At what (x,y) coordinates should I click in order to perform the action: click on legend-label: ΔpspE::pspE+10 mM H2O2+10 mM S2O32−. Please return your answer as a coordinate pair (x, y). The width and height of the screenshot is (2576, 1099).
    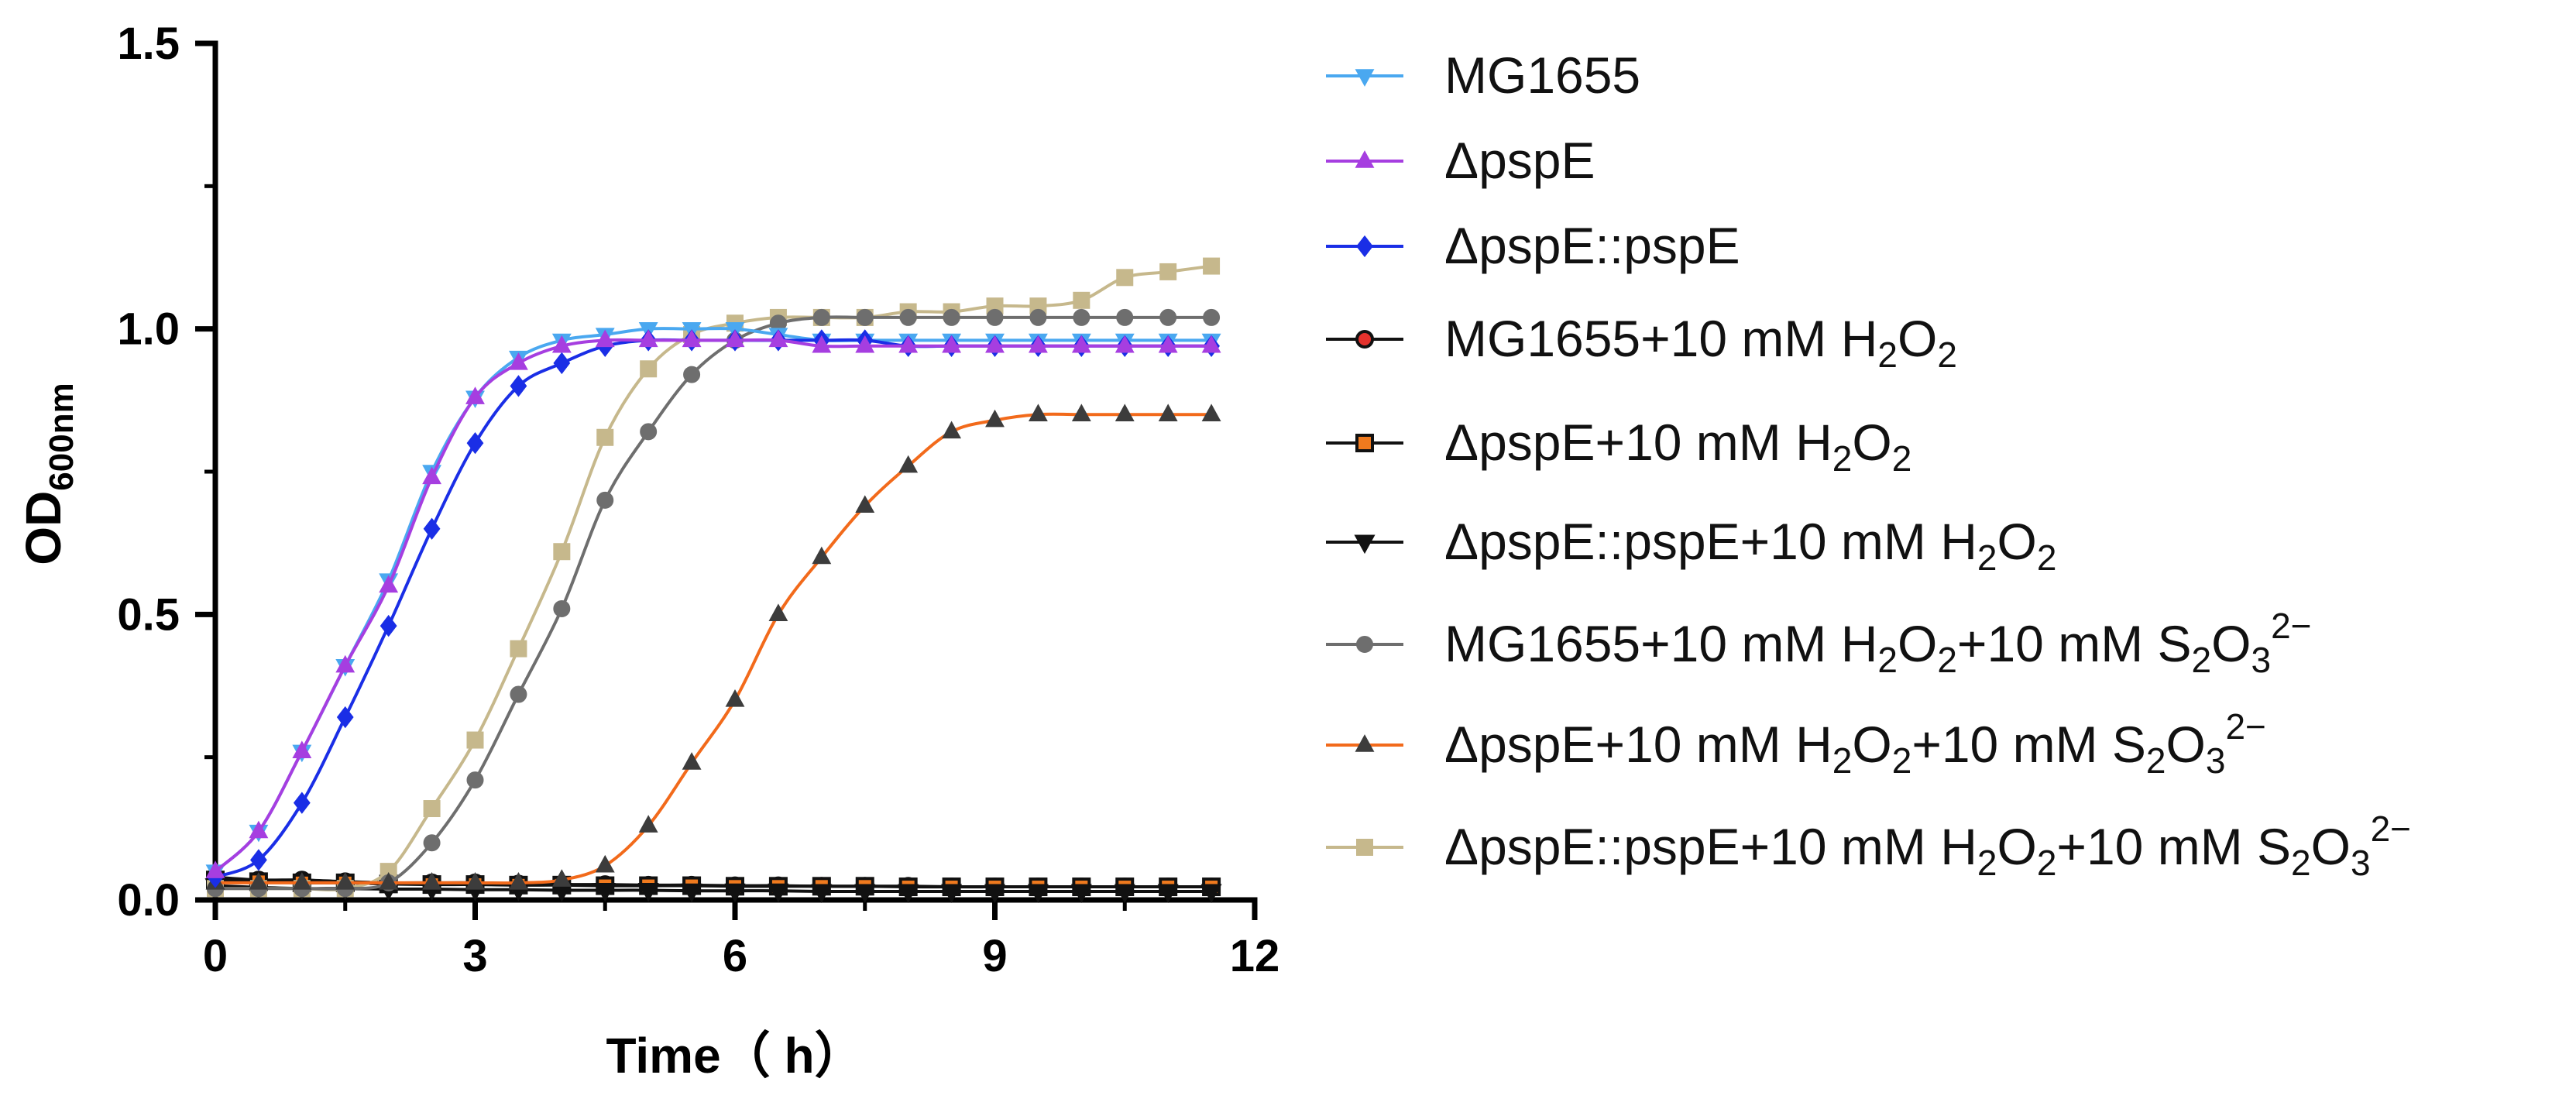
    Looking at the image, I should click on (1927, 846).